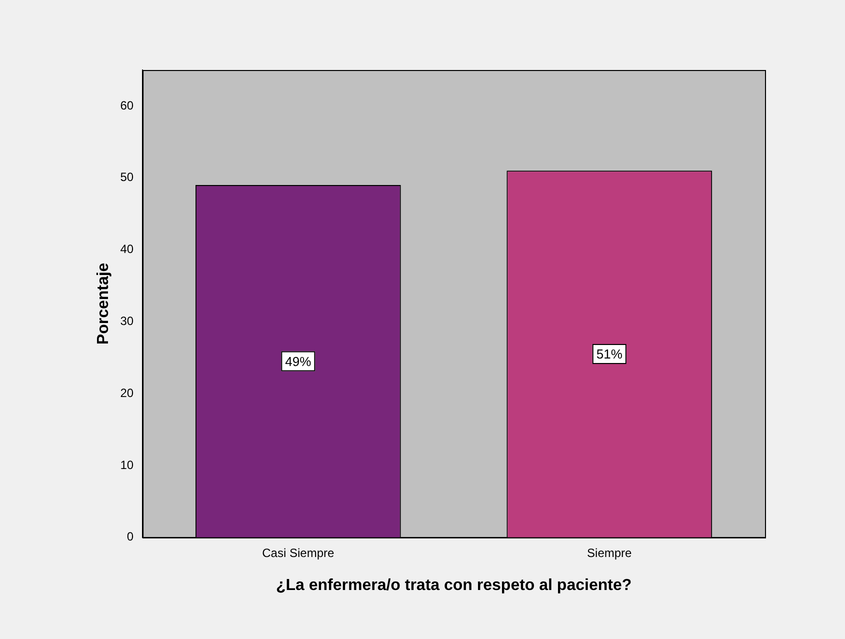 The height and width of the screenshot is (639, 845). What do you see at coordinates (127, 393) in the screenshot?
I see `y-tick-label: 20` at bounding box center [127, 393].